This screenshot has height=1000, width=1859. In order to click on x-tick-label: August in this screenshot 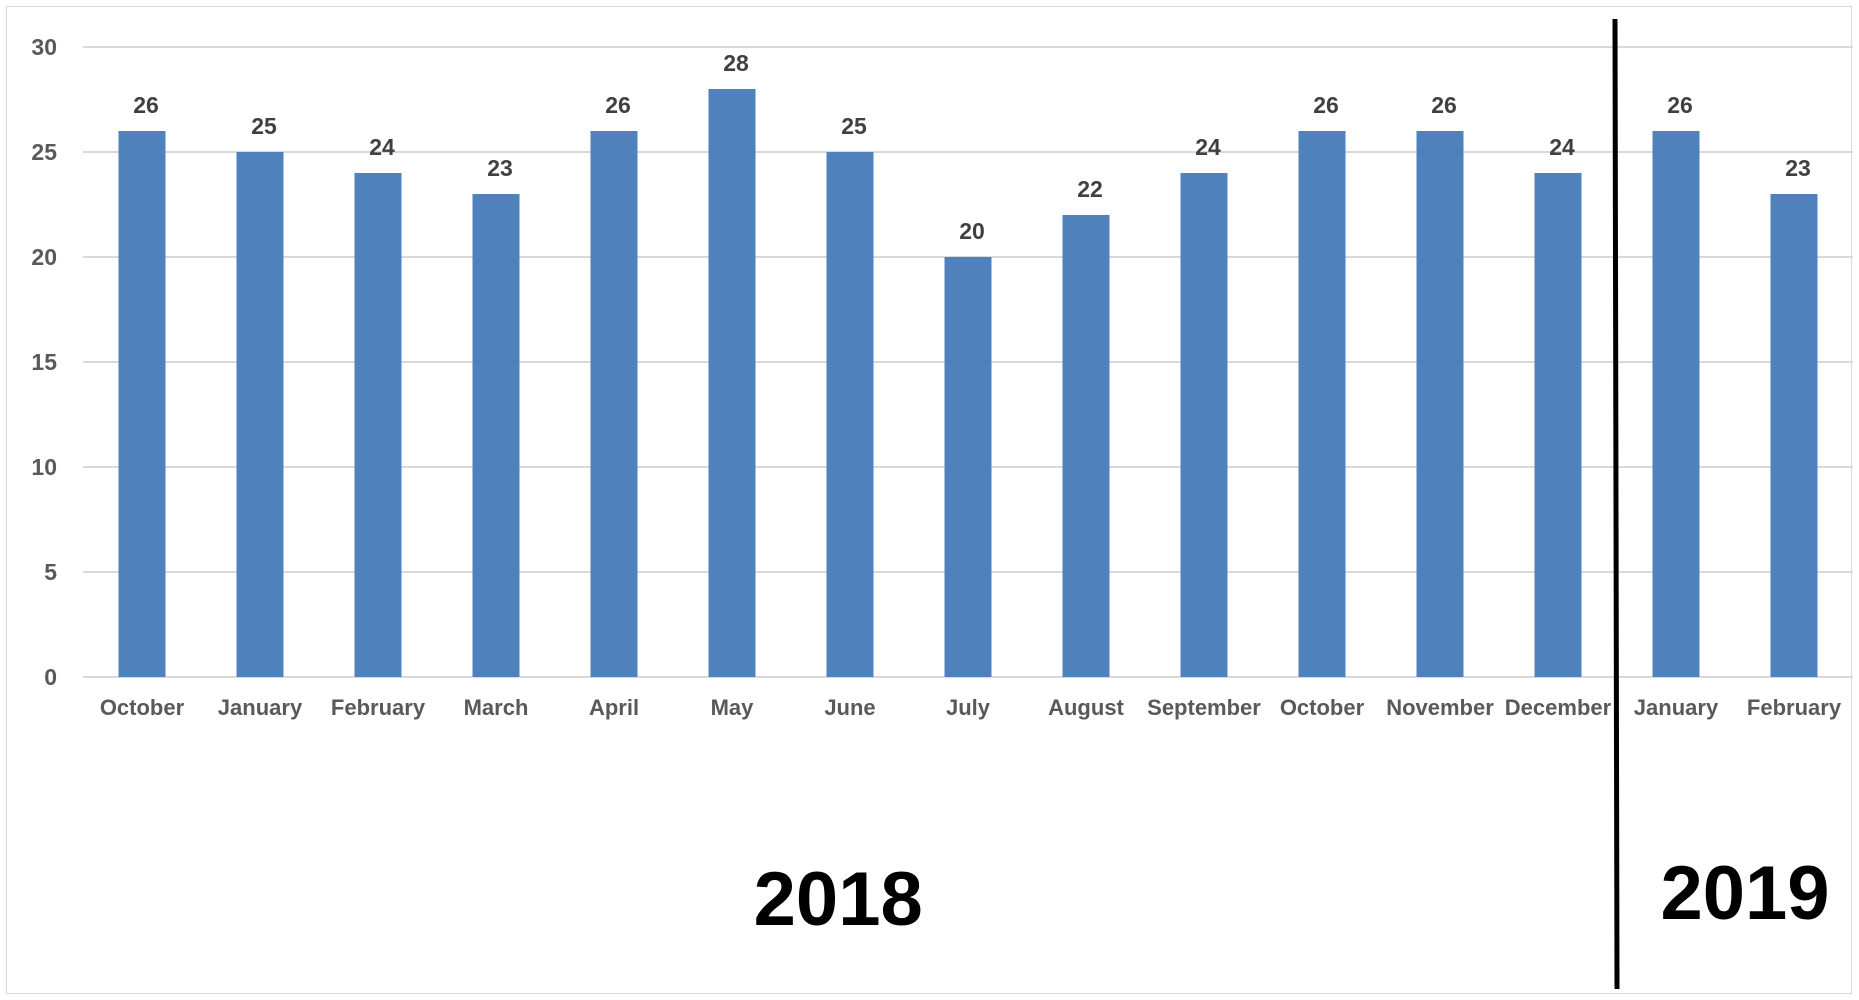, I will do `click(1086, 707)`.